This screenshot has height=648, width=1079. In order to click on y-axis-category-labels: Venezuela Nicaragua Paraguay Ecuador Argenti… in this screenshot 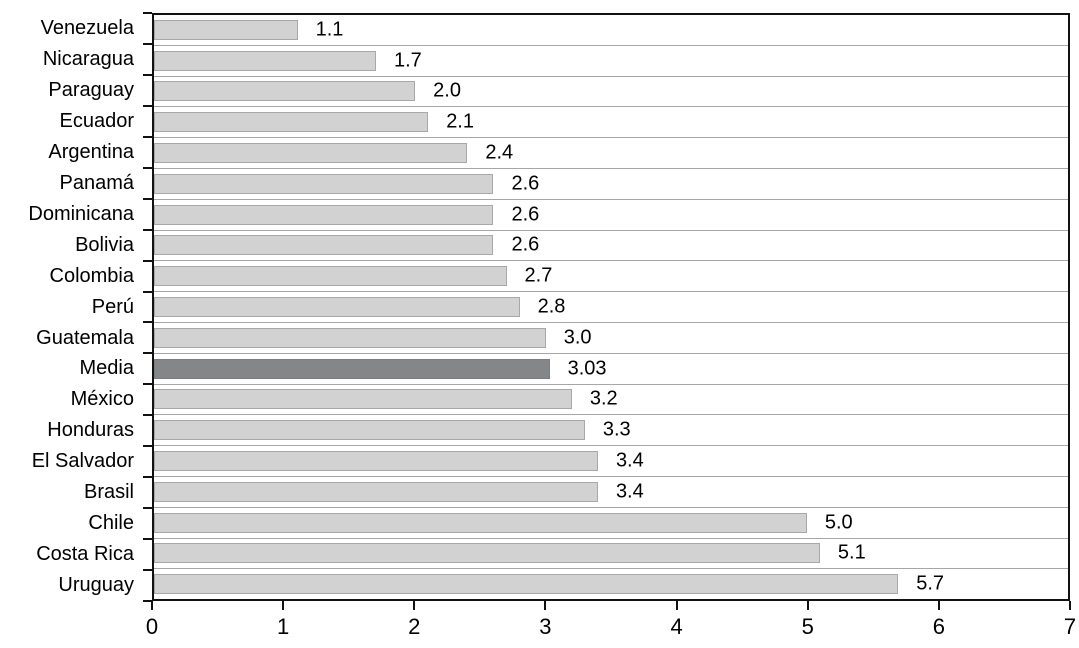, I will do `click(67, 307)`.